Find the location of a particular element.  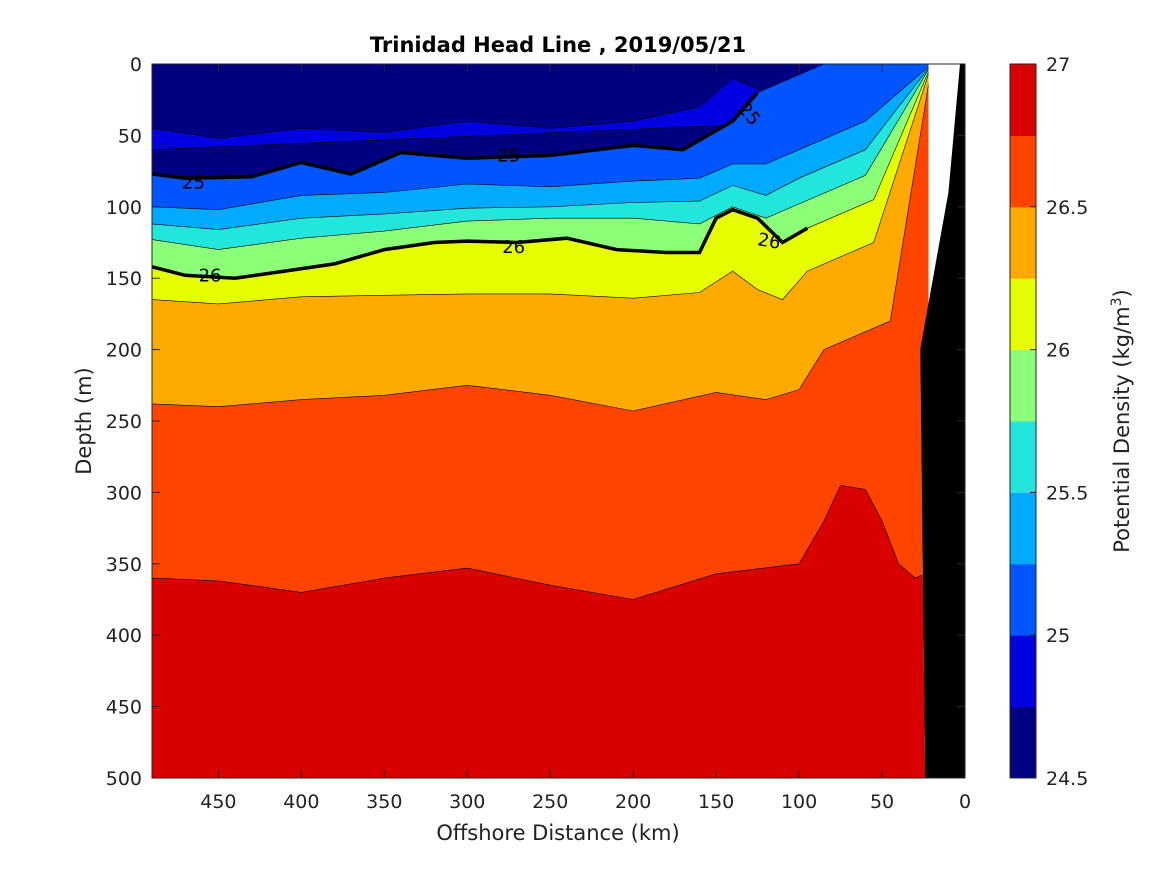

x-tick-label: 200 is located at coordinates (633, 802).